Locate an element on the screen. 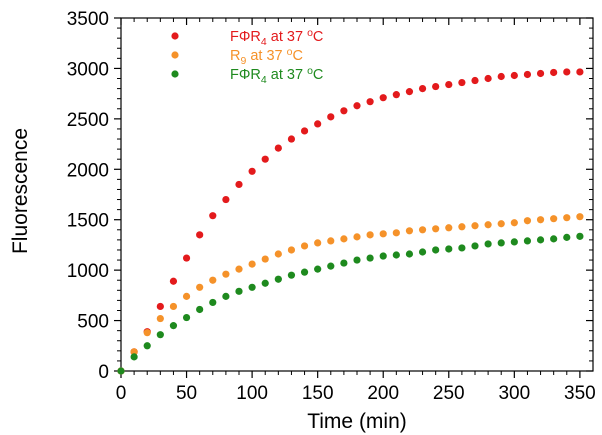 This screenshot has height=435, width=602. y-tick-label: 3000 is located at coordinates (88, 69).